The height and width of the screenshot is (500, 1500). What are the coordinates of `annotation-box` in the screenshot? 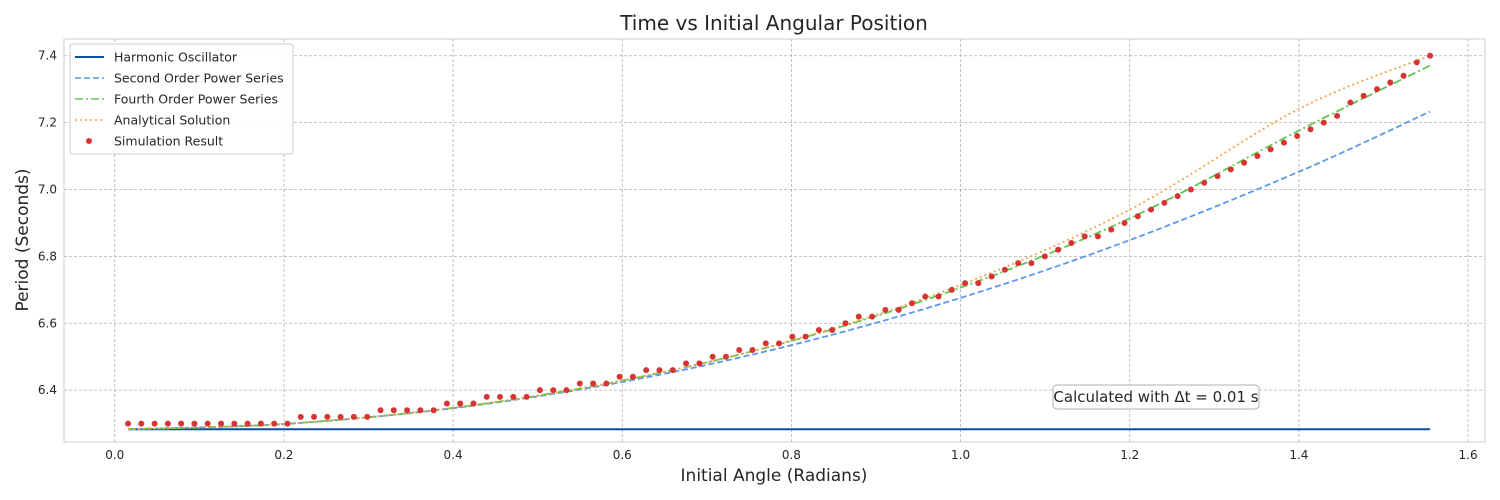 It's located at (1156, 397).